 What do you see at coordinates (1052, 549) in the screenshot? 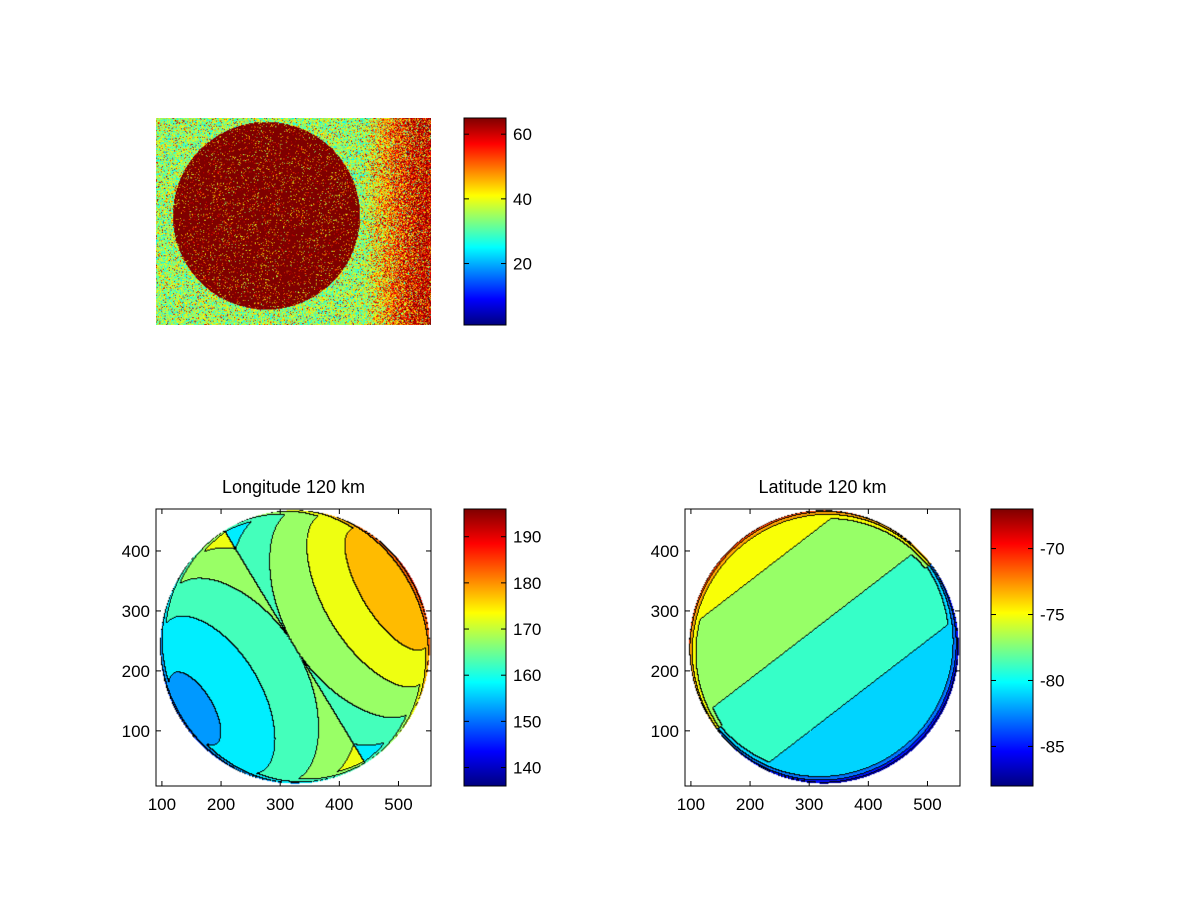
I see `colorbar-tick-label: -70` at bounding box center [1052, 549].